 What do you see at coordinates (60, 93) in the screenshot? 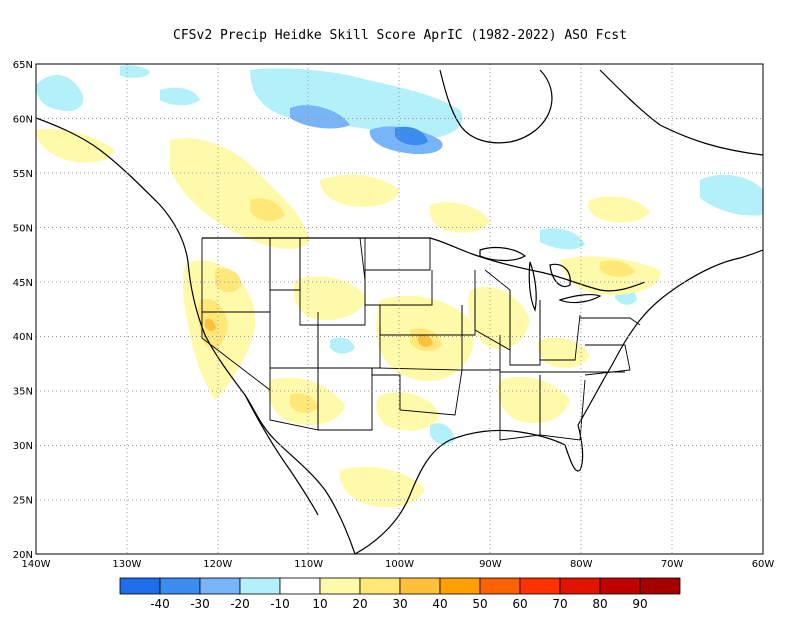
I see `neg-area-alaska` at bounding box center [60, 93].